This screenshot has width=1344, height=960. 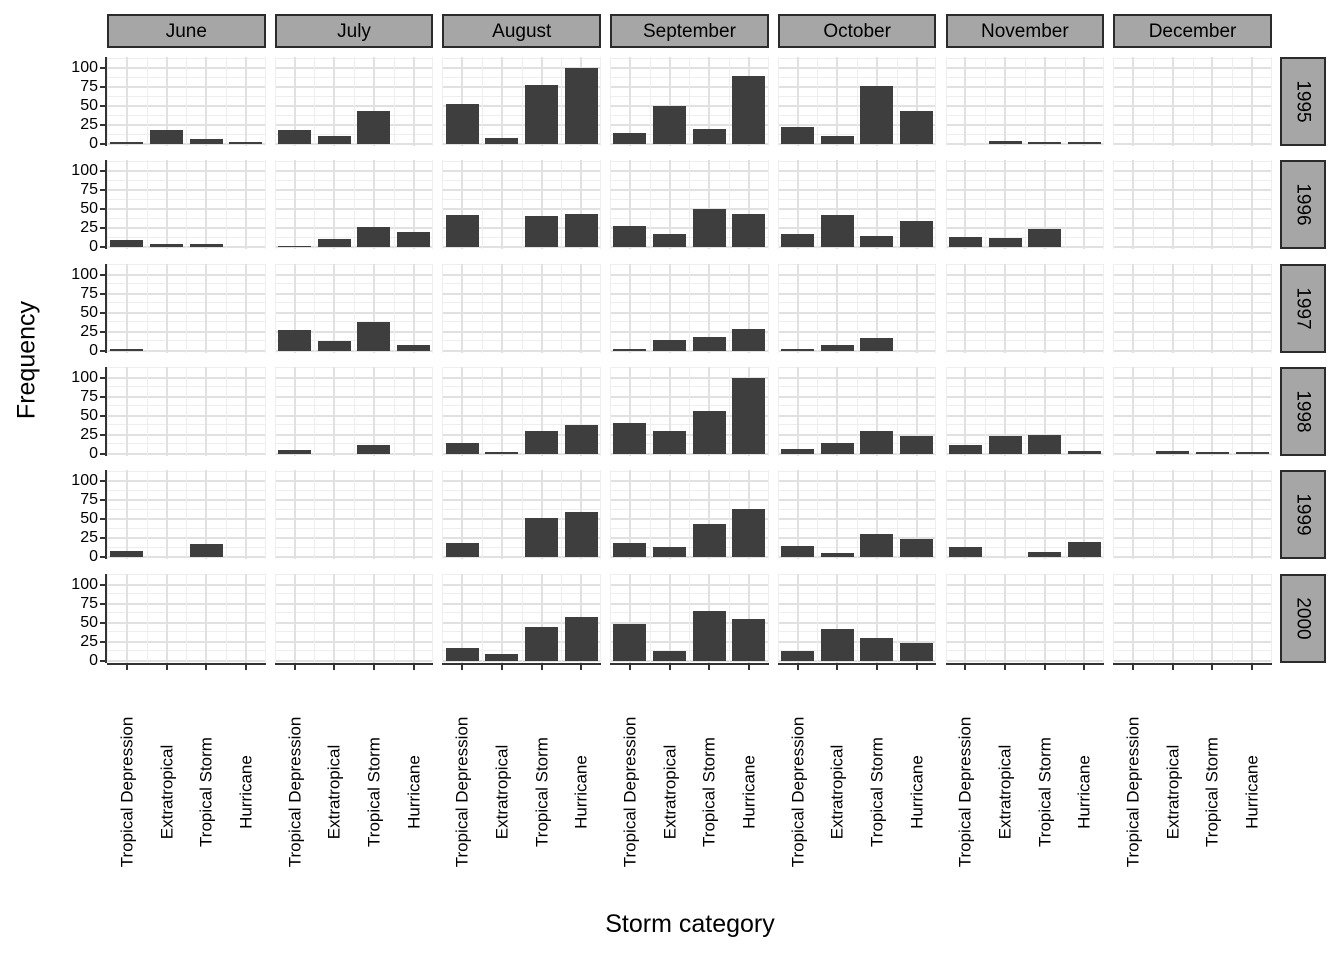 What do you see at coordinates (1212, 667) in the screenshot?
I see `x-axis-tick` at bounding box center [1212, 667].